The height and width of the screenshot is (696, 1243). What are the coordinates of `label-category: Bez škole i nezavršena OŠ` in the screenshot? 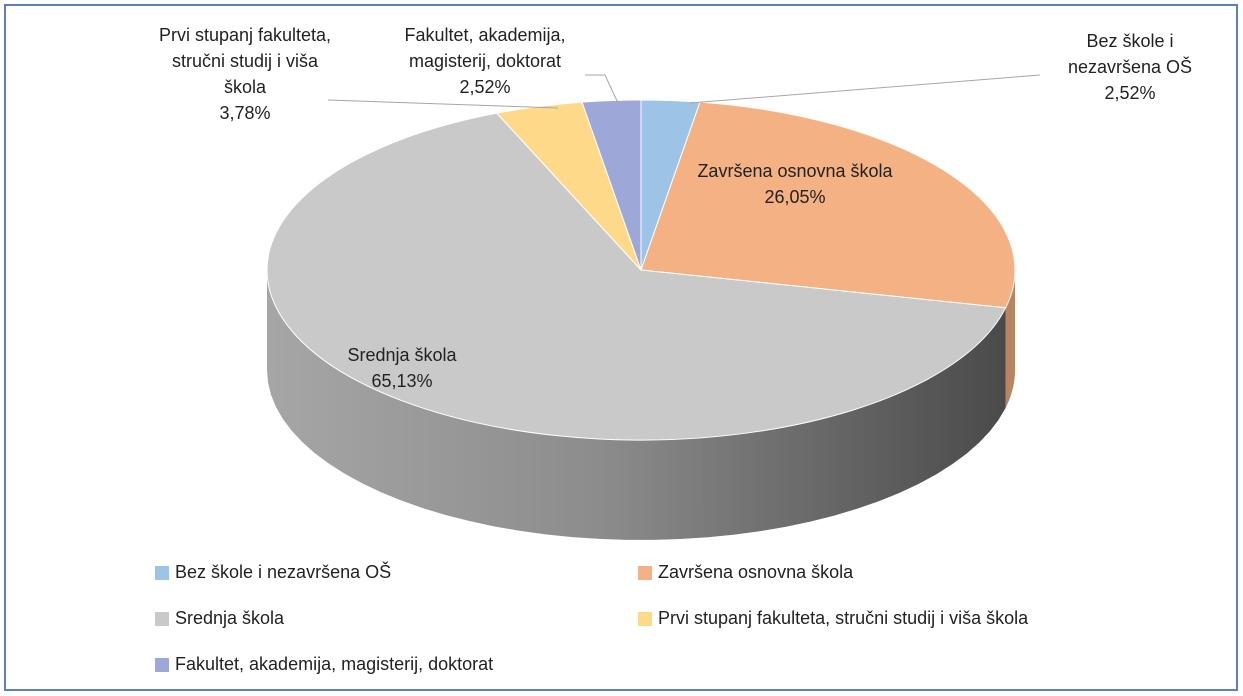 It's located at (1130, 54).